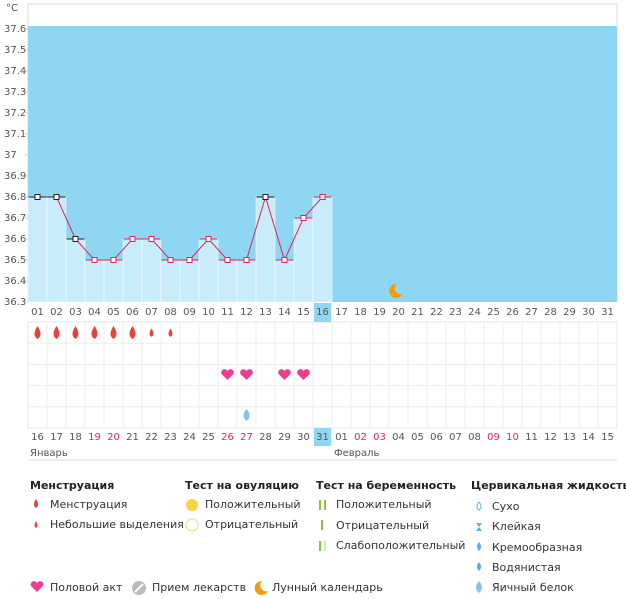  Describe the element at coordinates (516, 526) in the screenshot. I see `legend-item: Клейкая` at that location.